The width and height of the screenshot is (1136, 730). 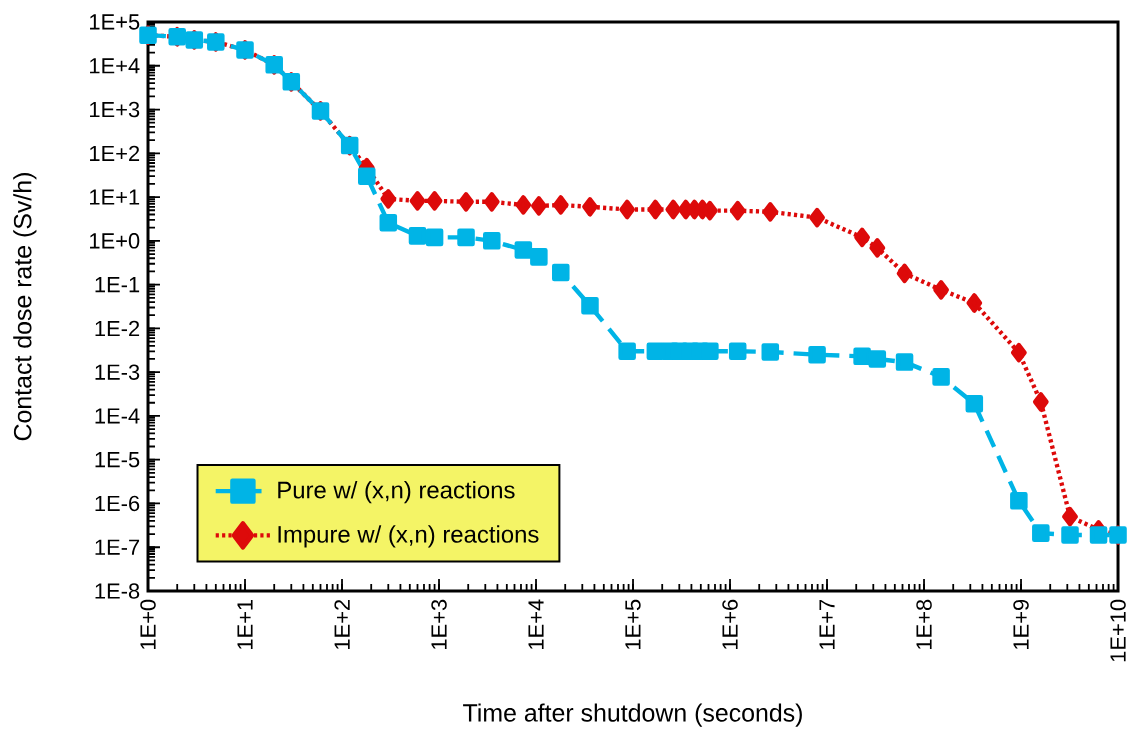 I want to click on x-tick-label: 1E+3, so click(x=439, y=624).